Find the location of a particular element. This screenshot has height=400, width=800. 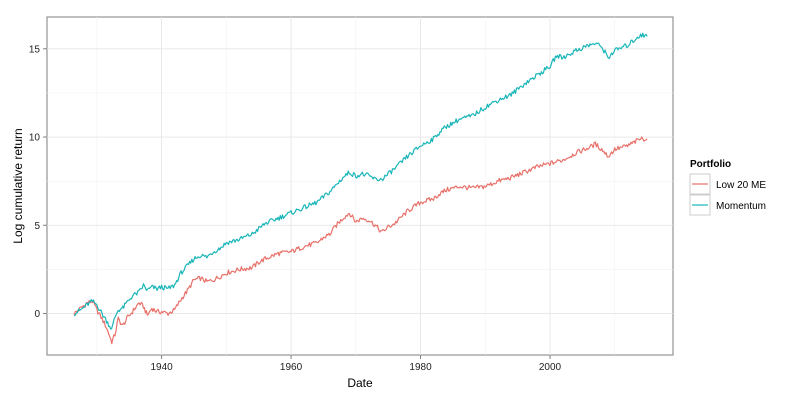

x-tick-label: 1980 is located at coordinates (420, 367).